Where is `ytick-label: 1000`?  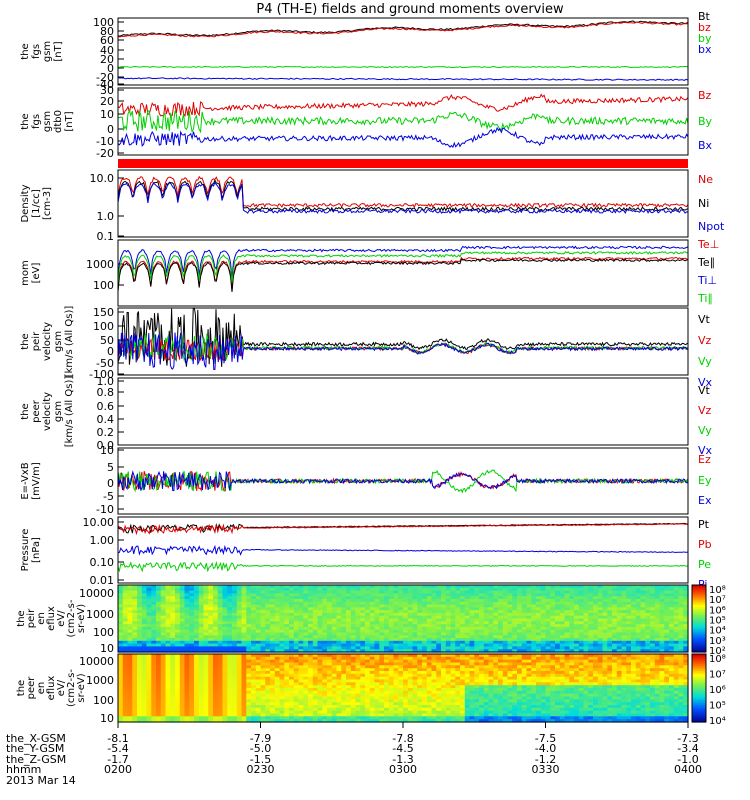 ytick-label: 1000 is located at coordinates (100, 264).